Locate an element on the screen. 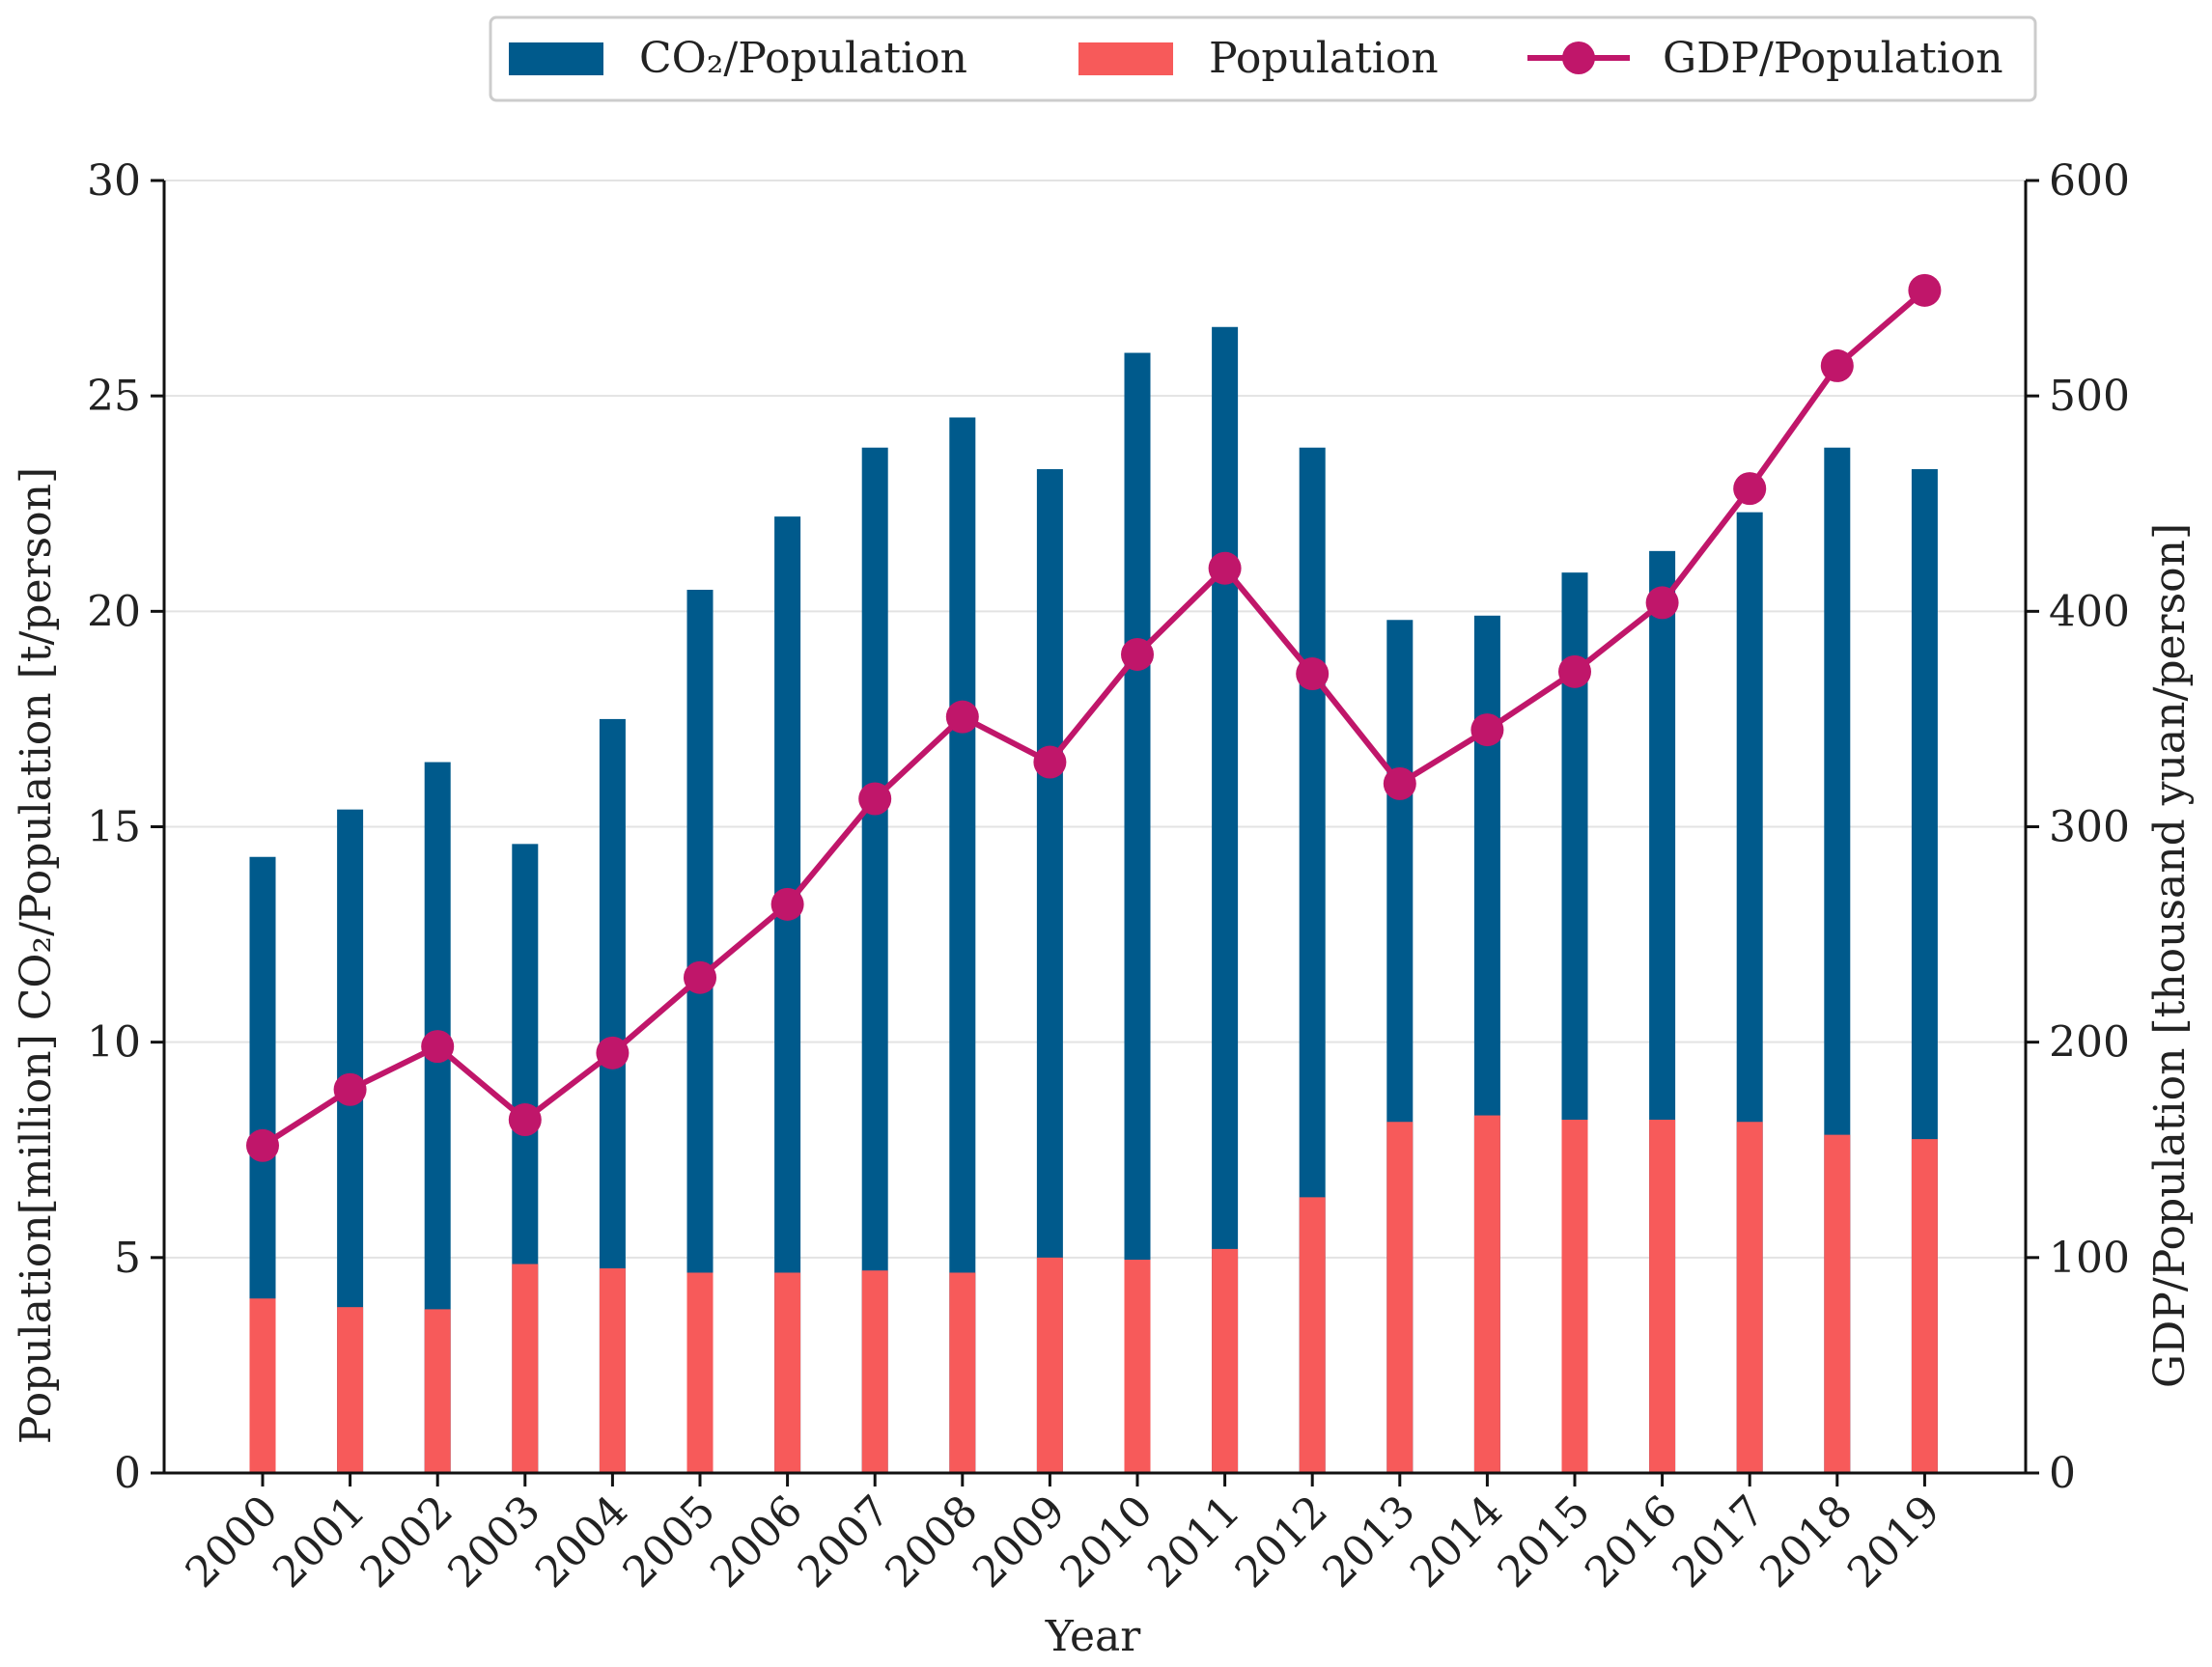 This screenshot has height=1667, width=2212. left-tick-label: 25 is located at coordinates (114, 396).